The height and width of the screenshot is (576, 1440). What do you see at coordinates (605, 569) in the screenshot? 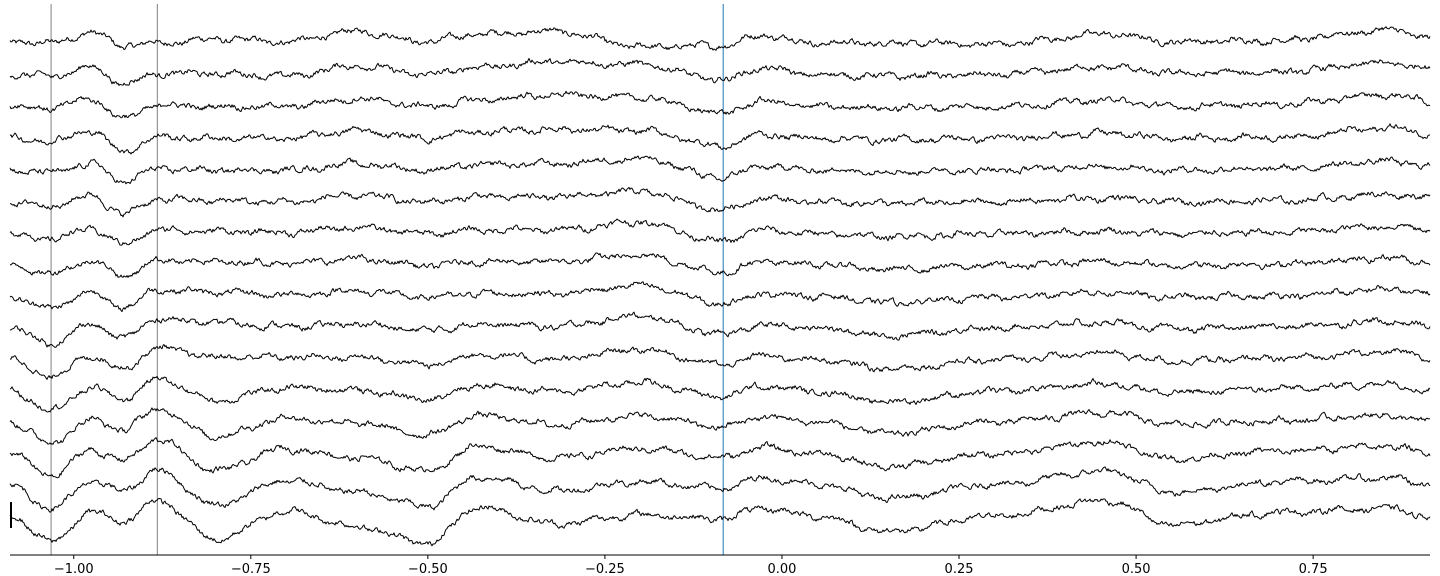
I see `x-tick-label: −0.25` at bounding box center [605, 569].